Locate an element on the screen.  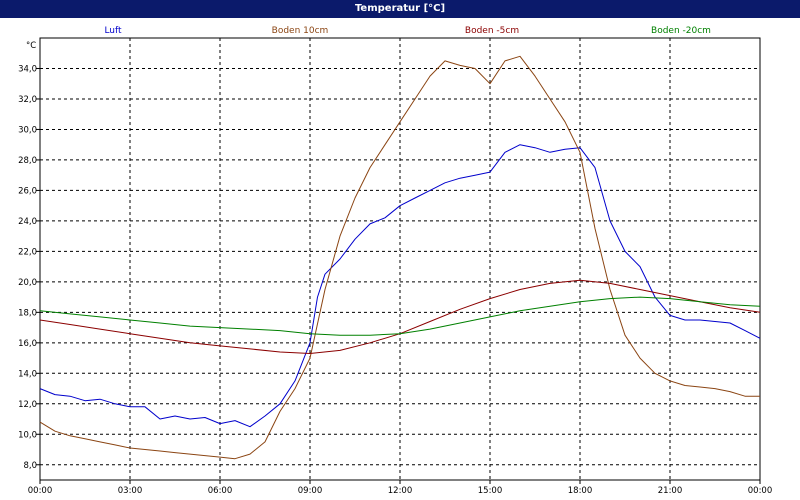
y-tick-label: 14,0 is located at coordinates (27, 374).